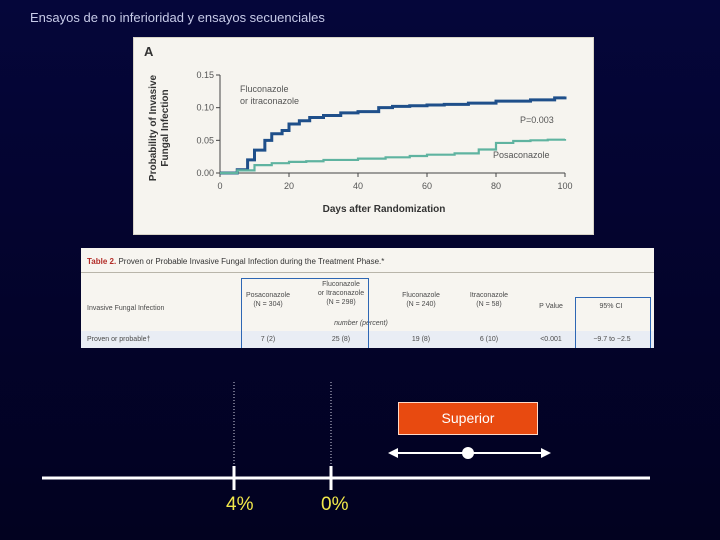 The width and height of the screenshot is (720, 540). Describe the element at coordinates (289, 186) in the screenshot. I see `x-tick-label: 20` at that location.